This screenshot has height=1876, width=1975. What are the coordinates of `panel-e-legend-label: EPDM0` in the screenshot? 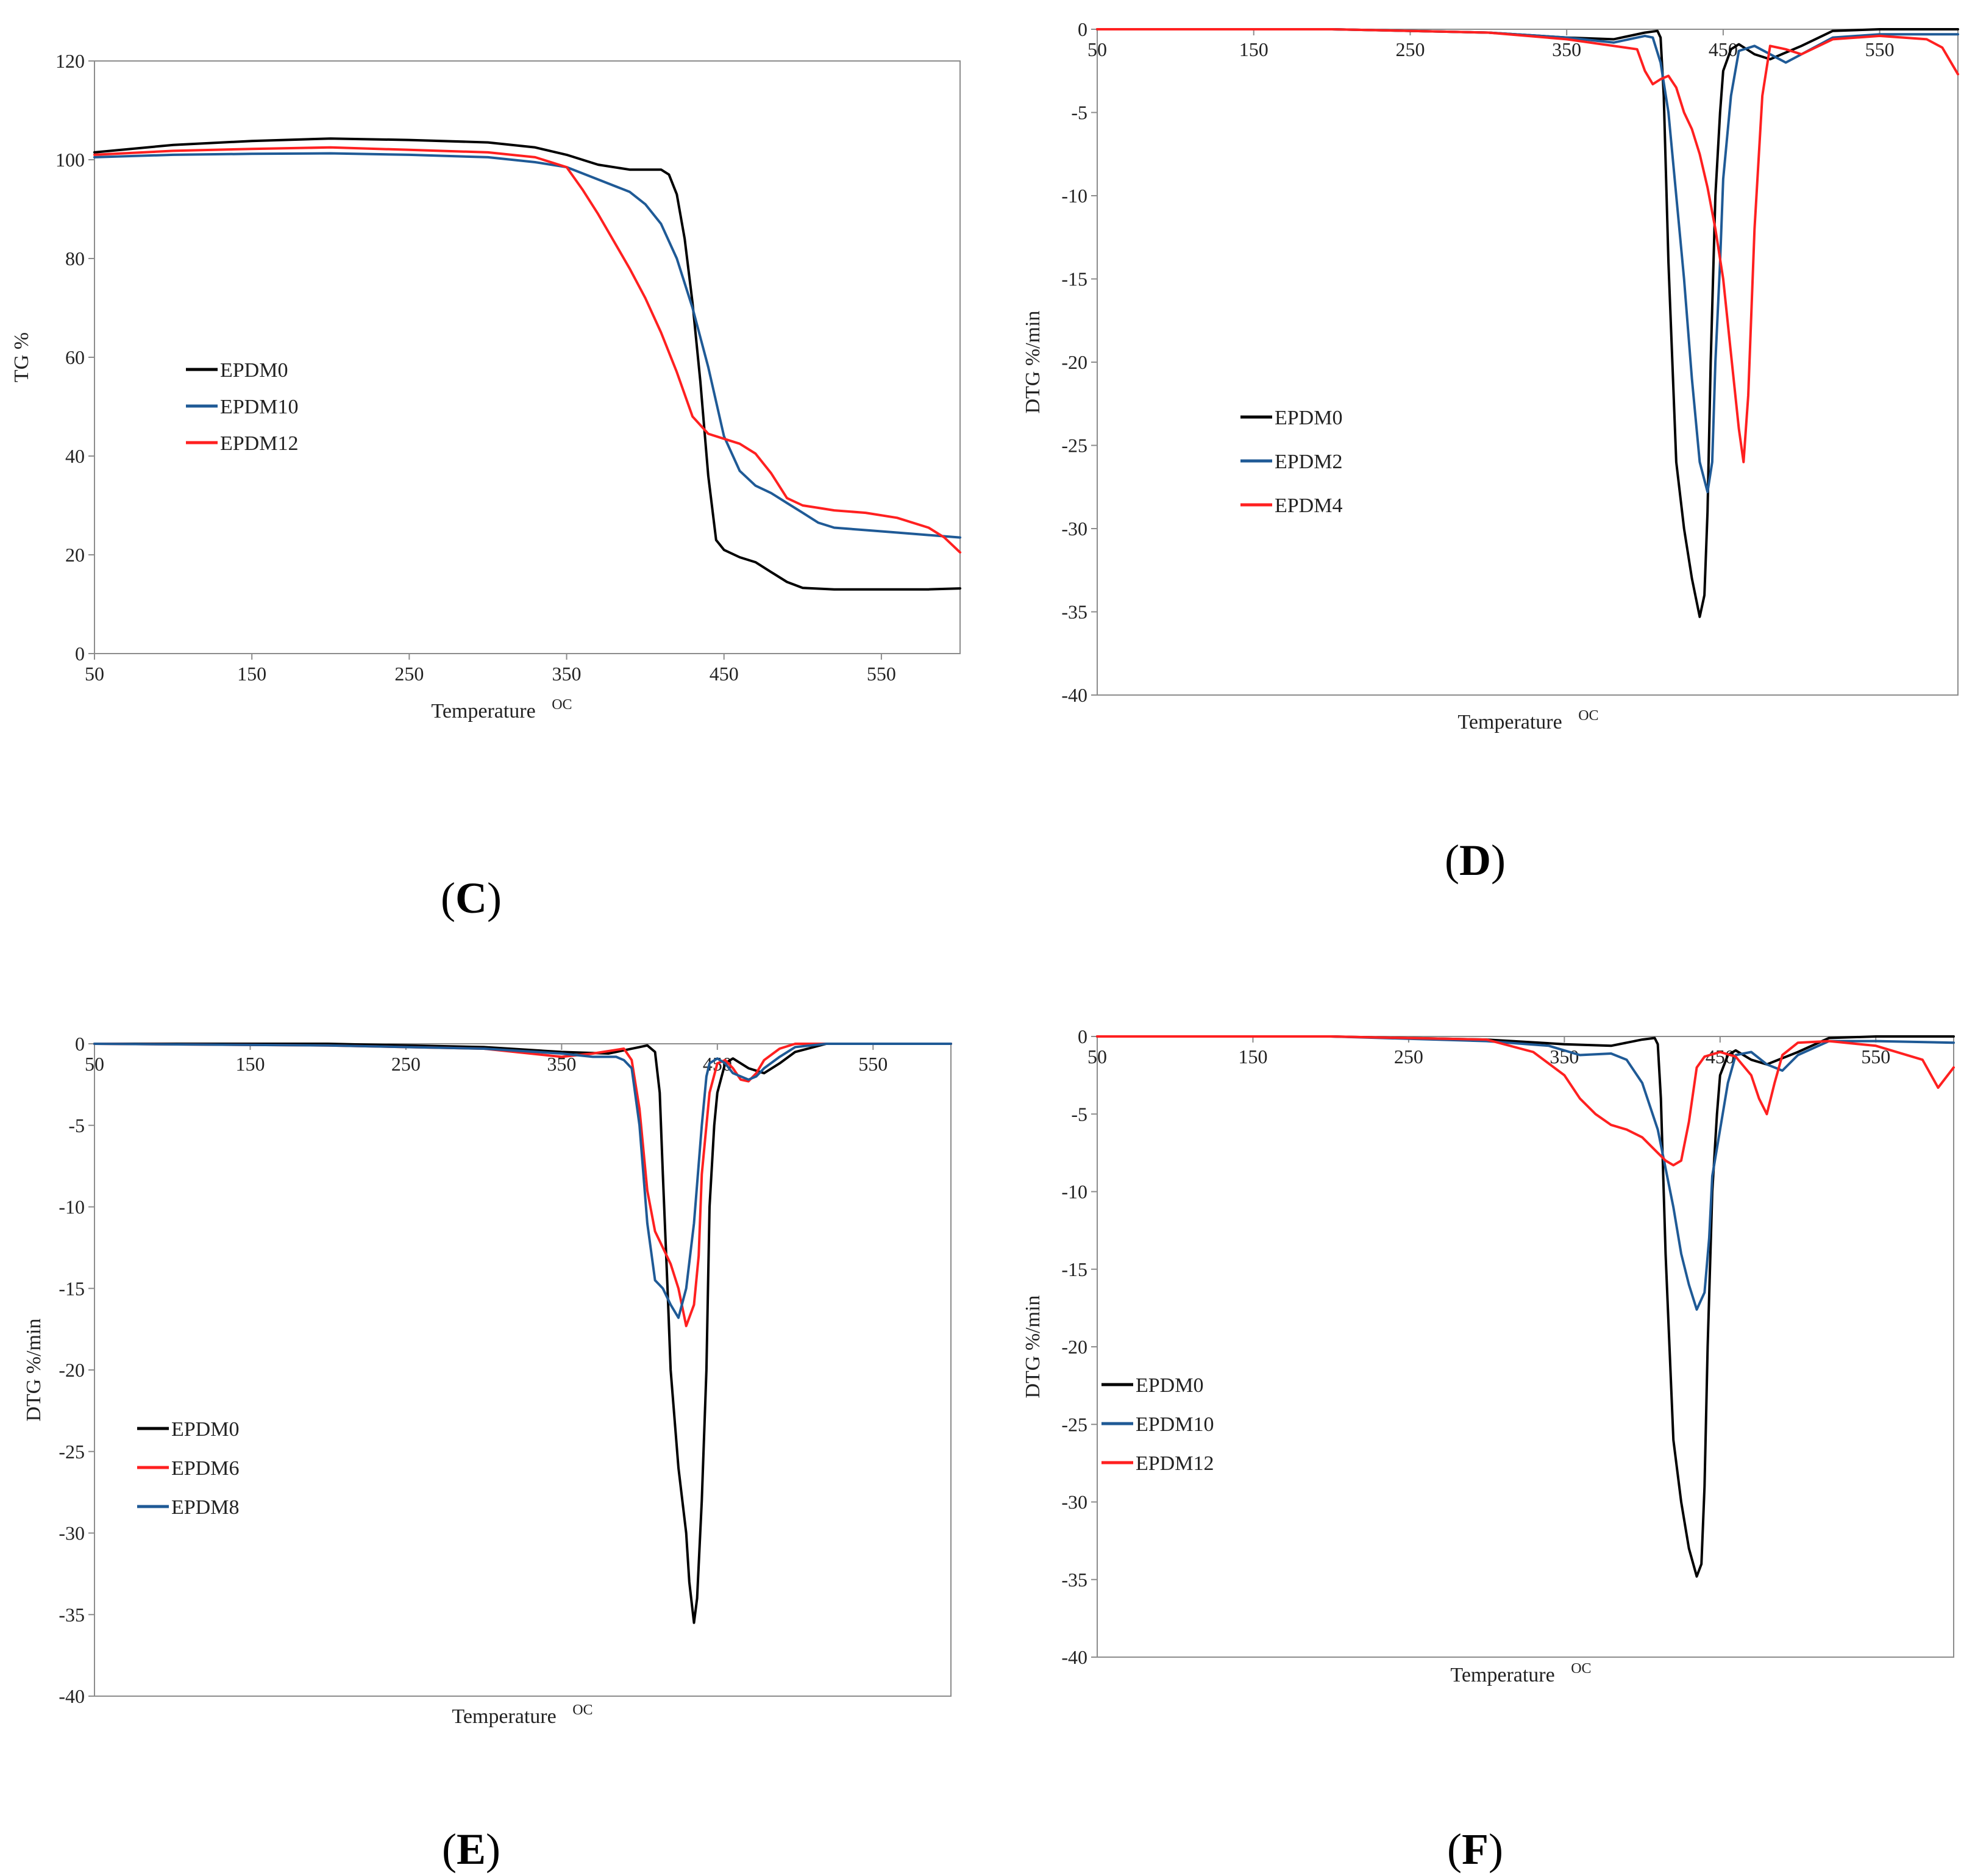 It's located at (205, 1429).